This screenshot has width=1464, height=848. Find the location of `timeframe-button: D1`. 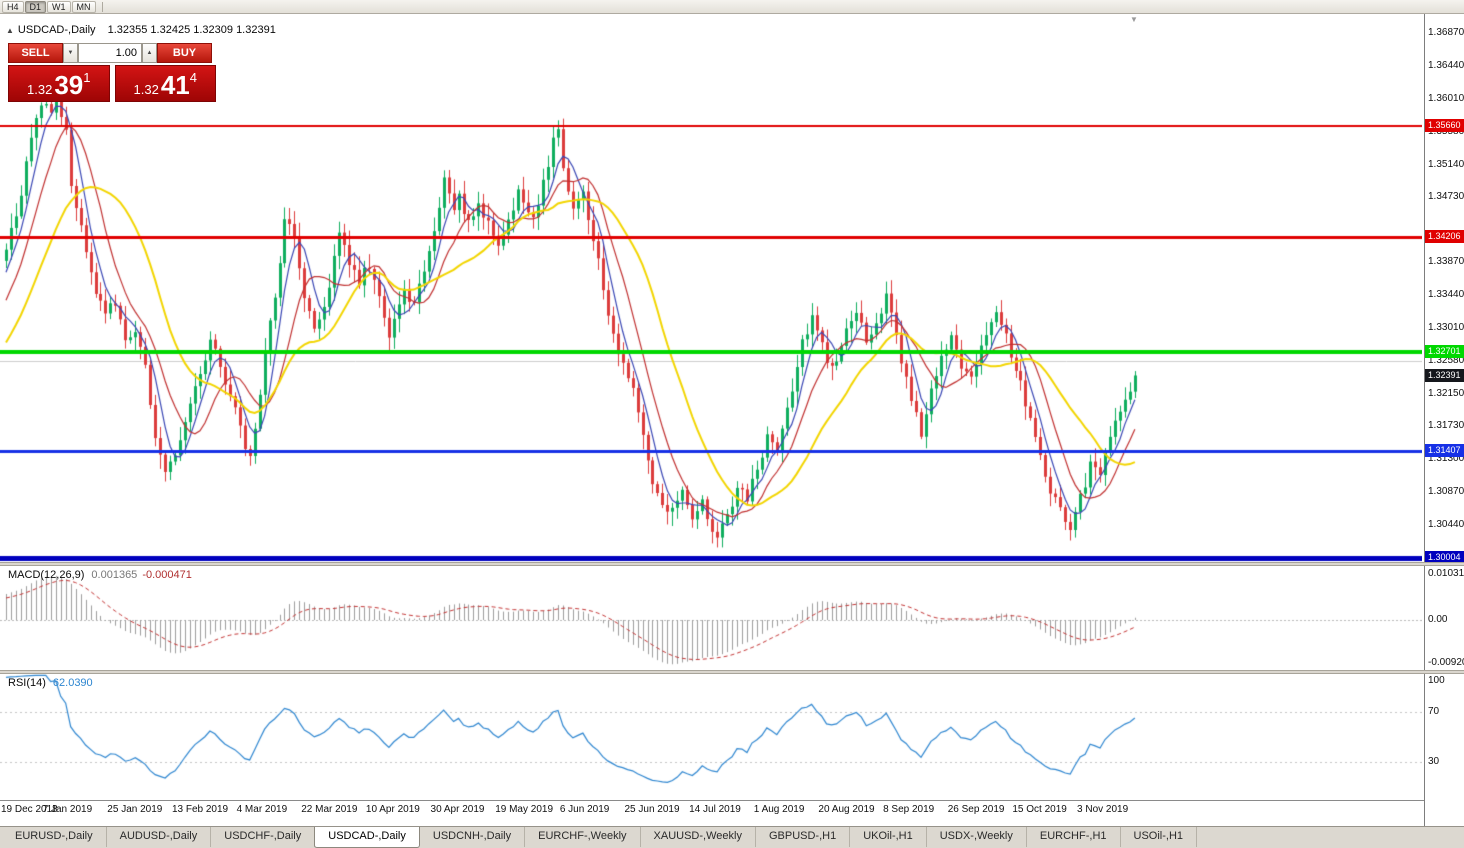

timeframe-button: D1 is located at coordinates (35, 6).